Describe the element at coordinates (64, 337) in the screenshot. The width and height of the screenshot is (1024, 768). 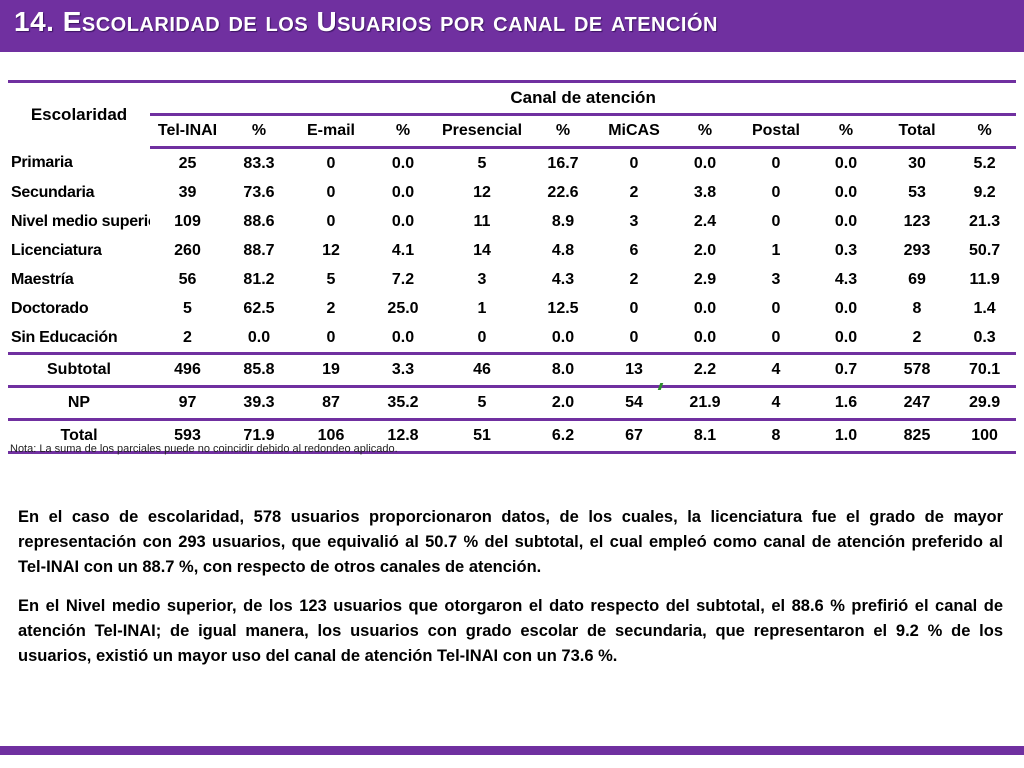
I see `row-label: Sin Educación` at that location.